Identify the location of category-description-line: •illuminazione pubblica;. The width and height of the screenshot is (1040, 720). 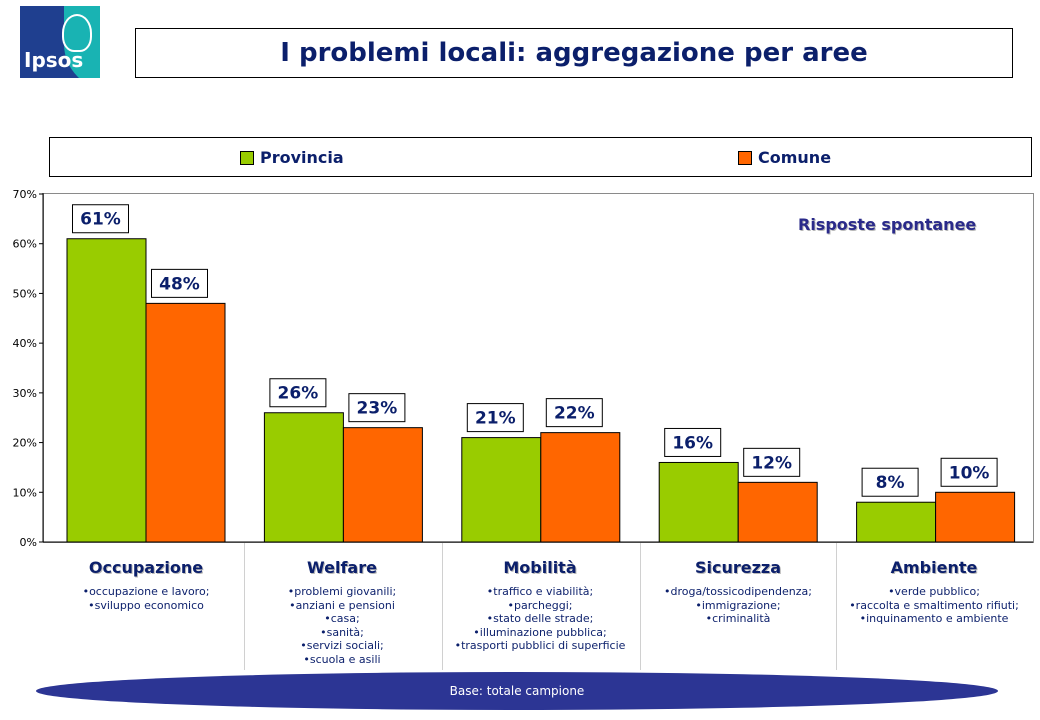
(540, 632).